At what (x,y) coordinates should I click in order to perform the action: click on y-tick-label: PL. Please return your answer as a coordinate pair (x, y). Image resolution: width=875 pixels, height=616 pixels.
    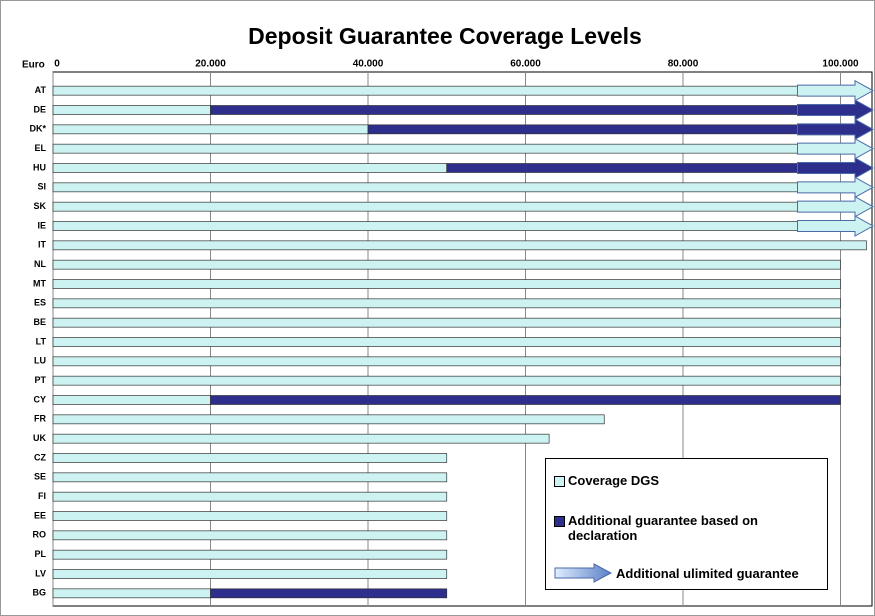
    Looking at the image, I should click on (40, 554).